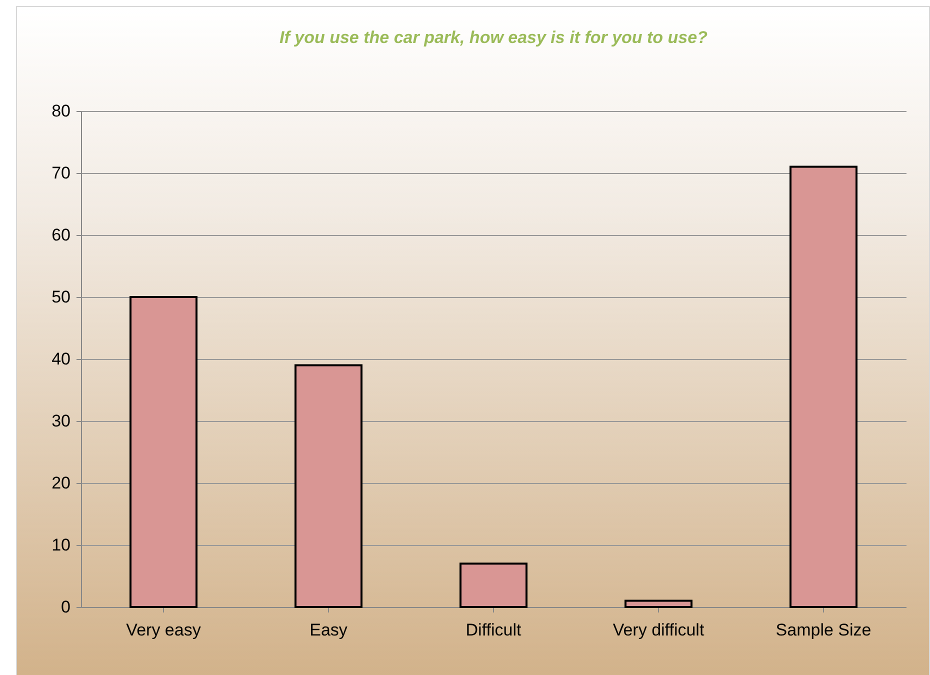 Image resolution: width=930 pixels, height=675 pixels. Describe the element at coordinates (61, 545) in the screenshot. I see `y-tick-label: 10` at that location.